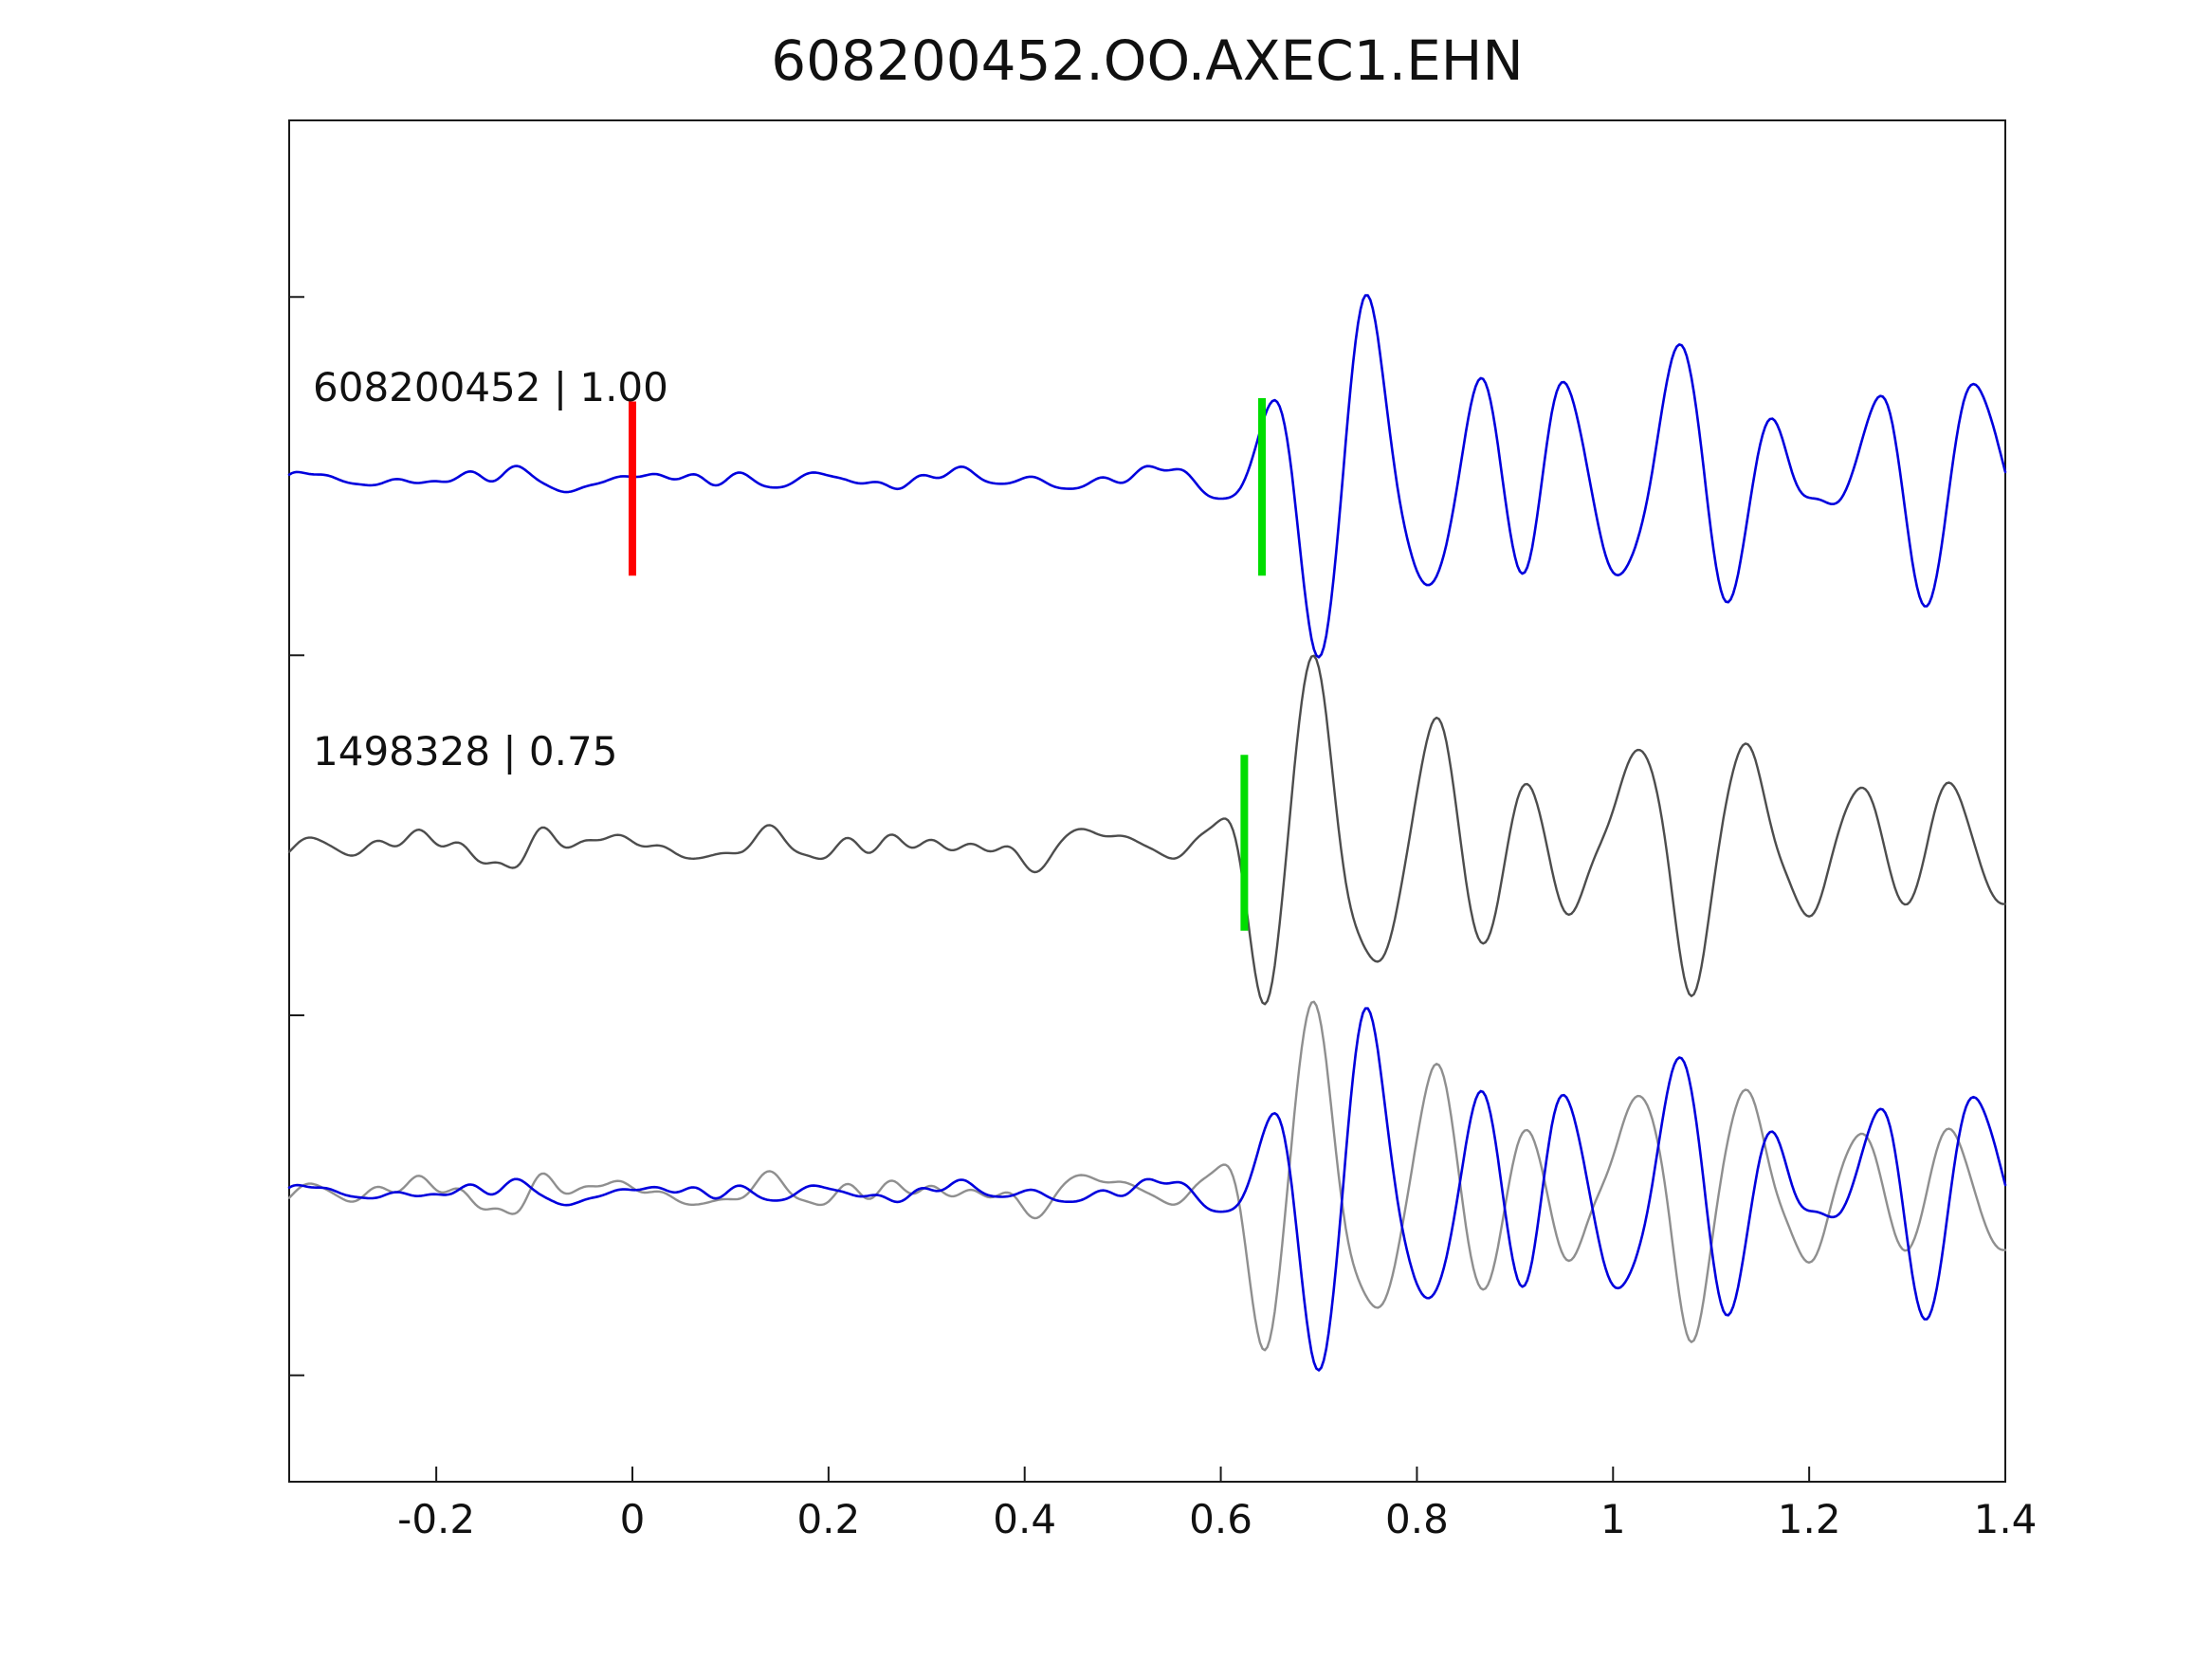 This screenshot has width=2212, height=1659. What do you see at coordinates (1613, 1519) in the screenshot?
I see `x-tick-label: 1` at bounding box center [1613, 1519].